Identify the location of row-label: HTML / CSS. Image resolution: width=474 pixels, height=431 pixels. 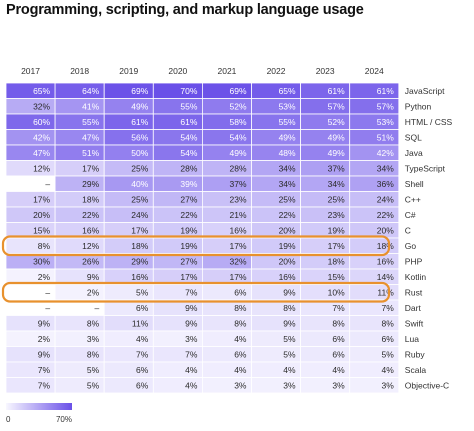
(429, 122).